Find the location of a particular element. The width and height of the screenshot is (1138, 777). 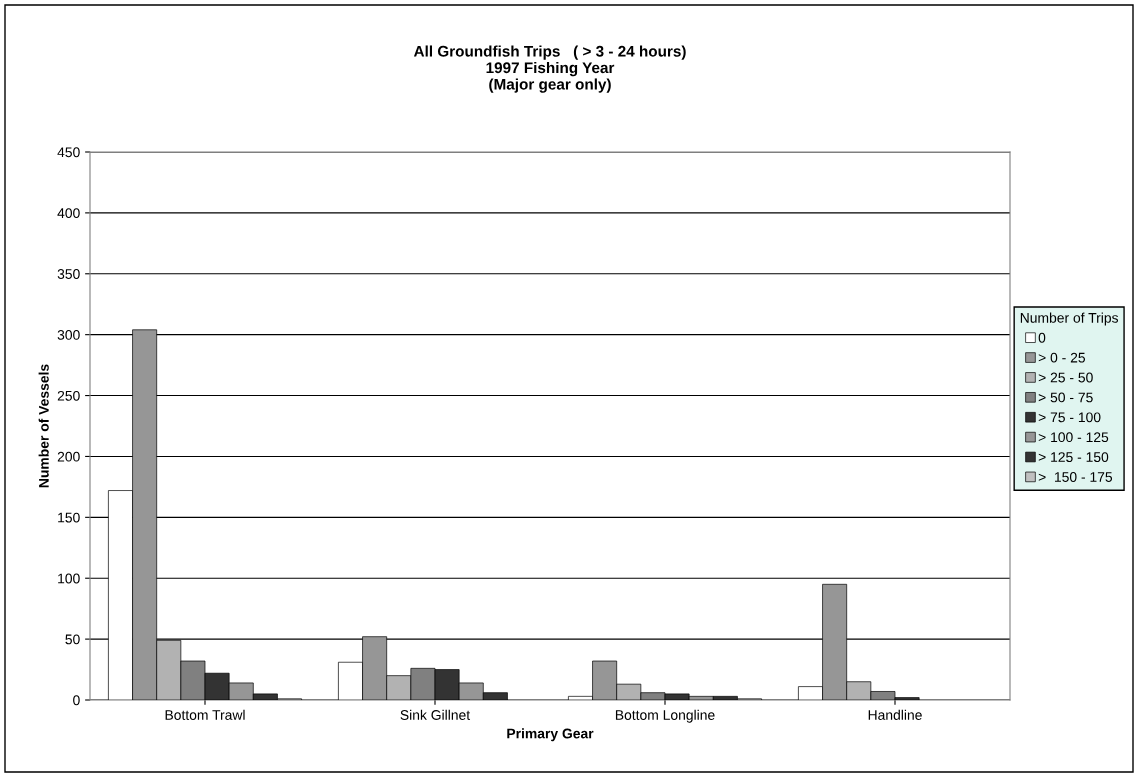

y-tick-label: 450 is located at coordinates (68, 152).